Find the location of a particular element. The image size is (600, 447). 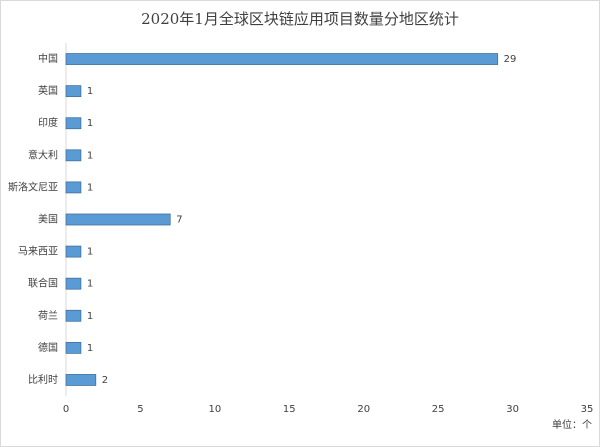

x-tick-label: 0 is located at coordinates (66, 409).